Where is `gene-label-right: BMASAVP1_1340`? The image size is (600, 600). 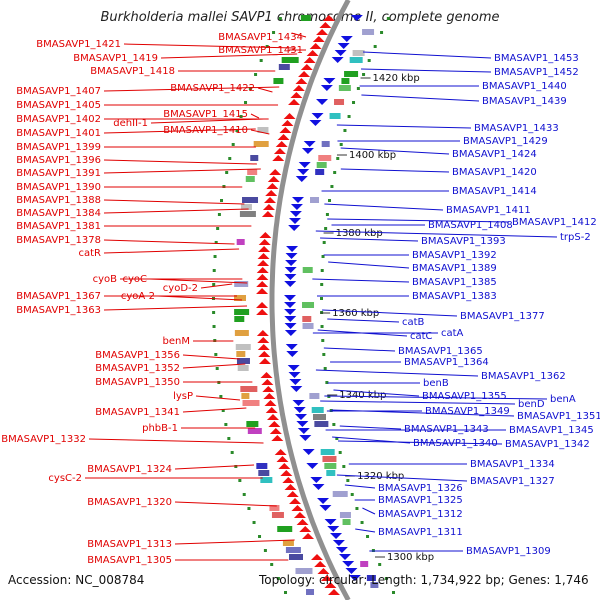 gene-label-right: BMASAVP1_1340 is located at coordinates (455, 443).